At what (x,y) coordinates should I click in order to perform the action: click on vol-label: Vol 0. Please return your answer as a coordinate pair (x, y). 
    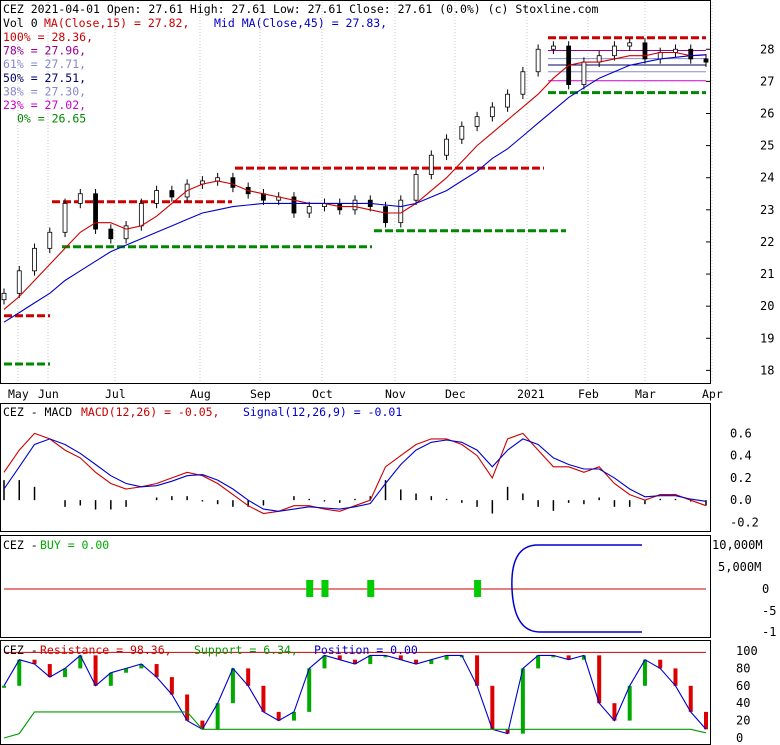
    Looking at the image, I should click on (20, 23).